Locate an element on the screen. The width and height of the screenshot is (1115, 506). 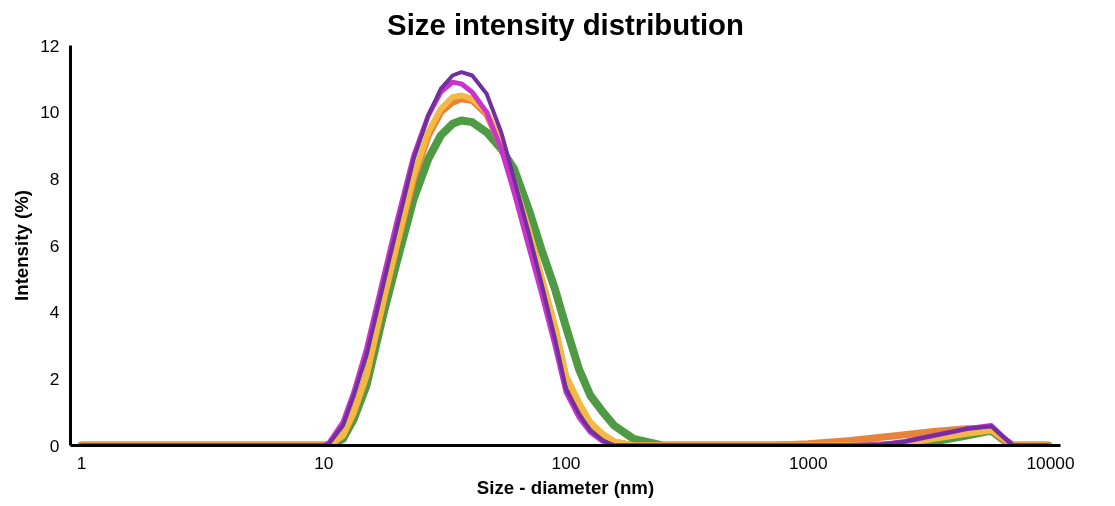
y-tick-label: 12 is located at coordinates (50, 45).